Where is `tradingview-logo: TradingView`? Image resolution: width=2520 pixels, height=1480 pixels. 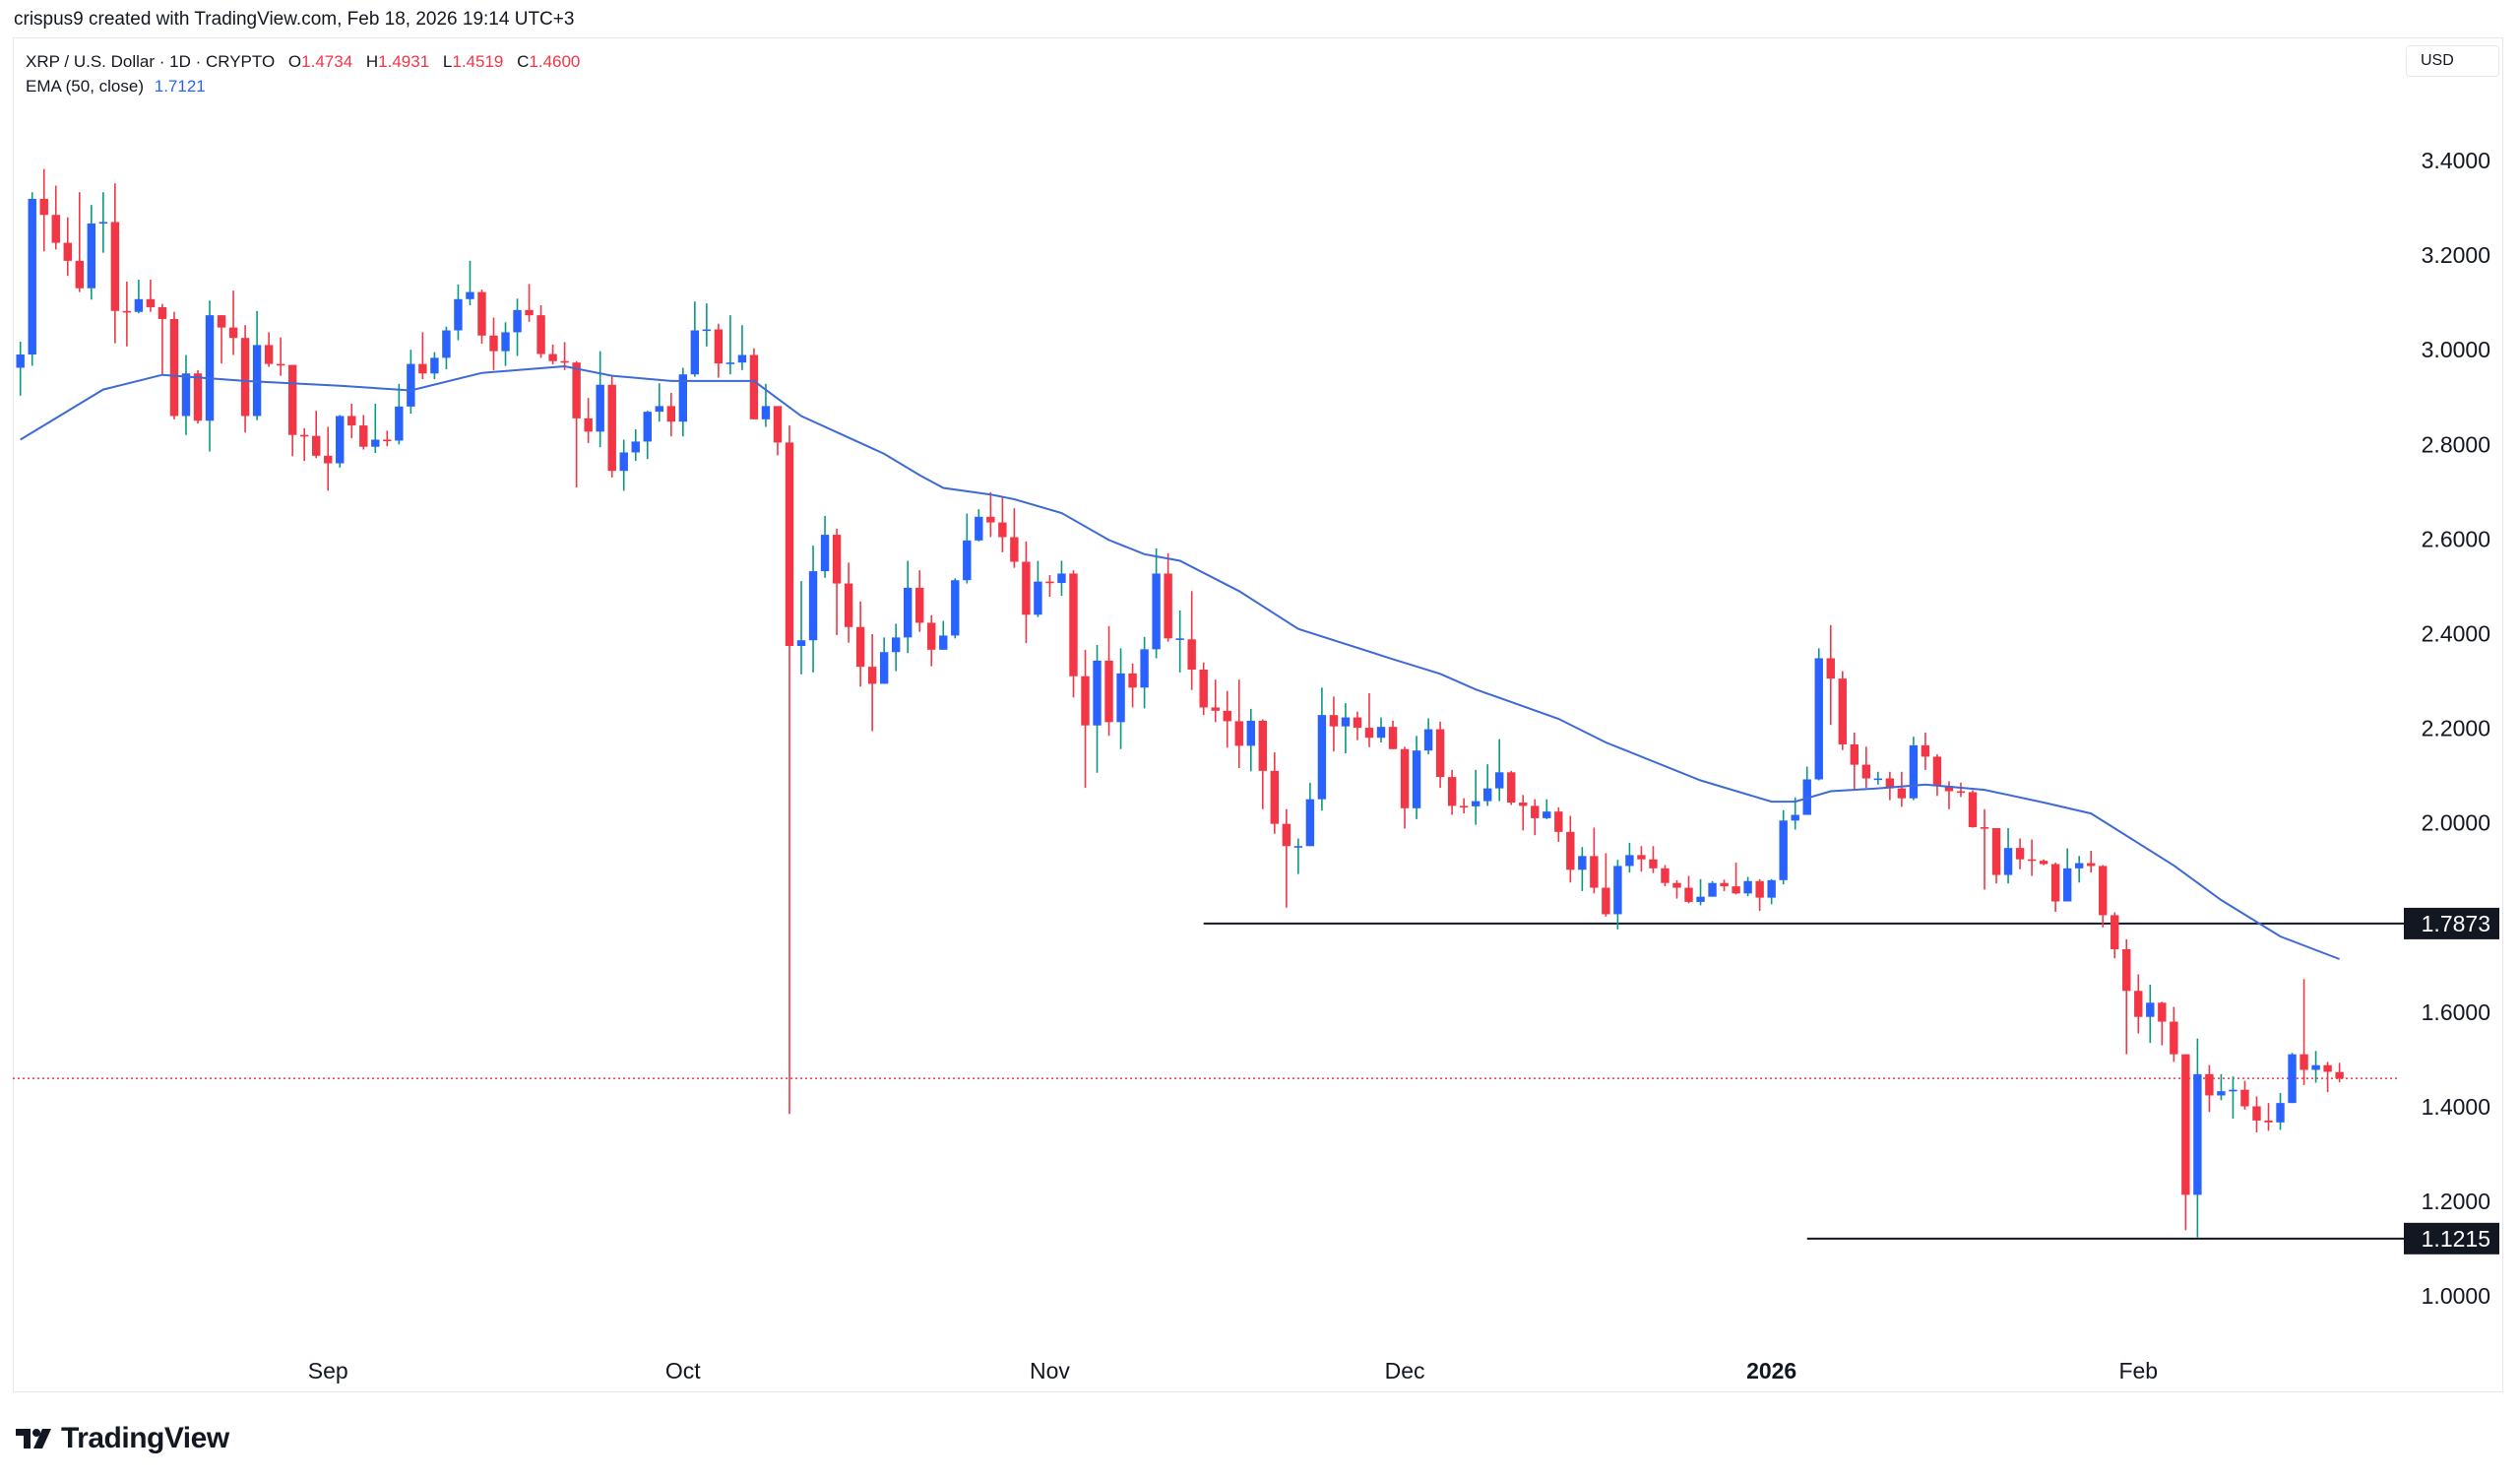 tradingview-logo: TradingView is located at coordinates (122, 1438).